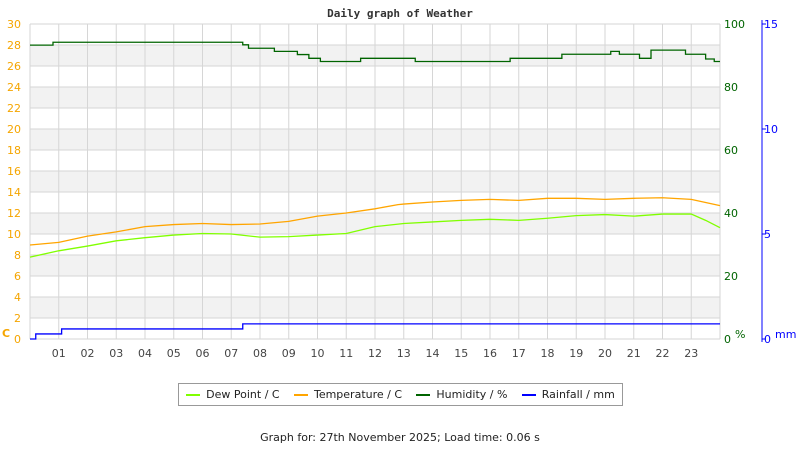 This screenshot has width=800, height=450. What do you see at coordinates (578, 394) in the screenshot?
I see `legend-label: Rainfall / mm` at bounding box center [578, 394].